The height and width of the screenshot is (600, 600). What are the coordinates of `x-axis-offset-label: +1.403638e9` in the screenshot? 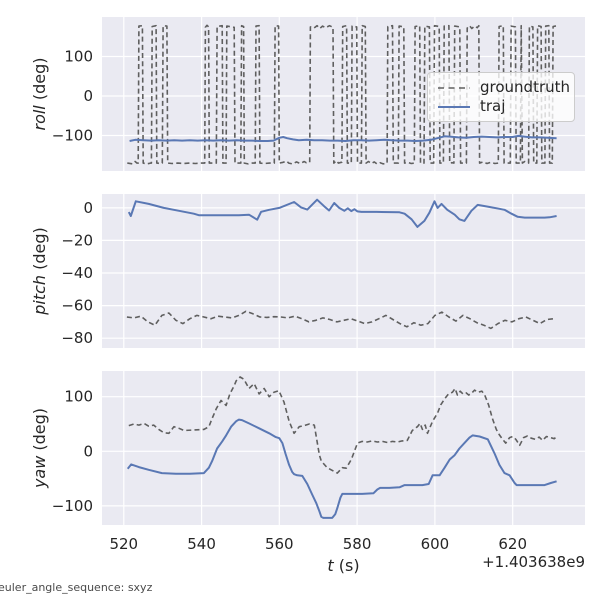 It's located at (533, 562).